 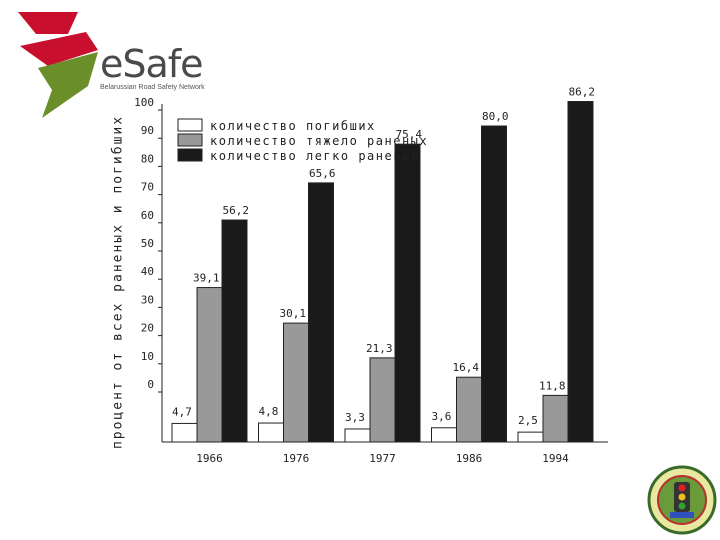 I want to click on bar-value-label: 16,4, so click(x=466, y=367).